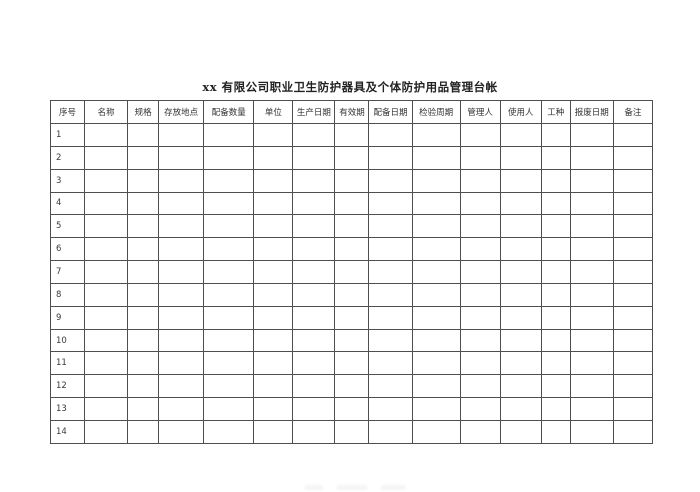 This screenshot has width=700, height=492. I want to click on row-number: 4, so click(67, 203).